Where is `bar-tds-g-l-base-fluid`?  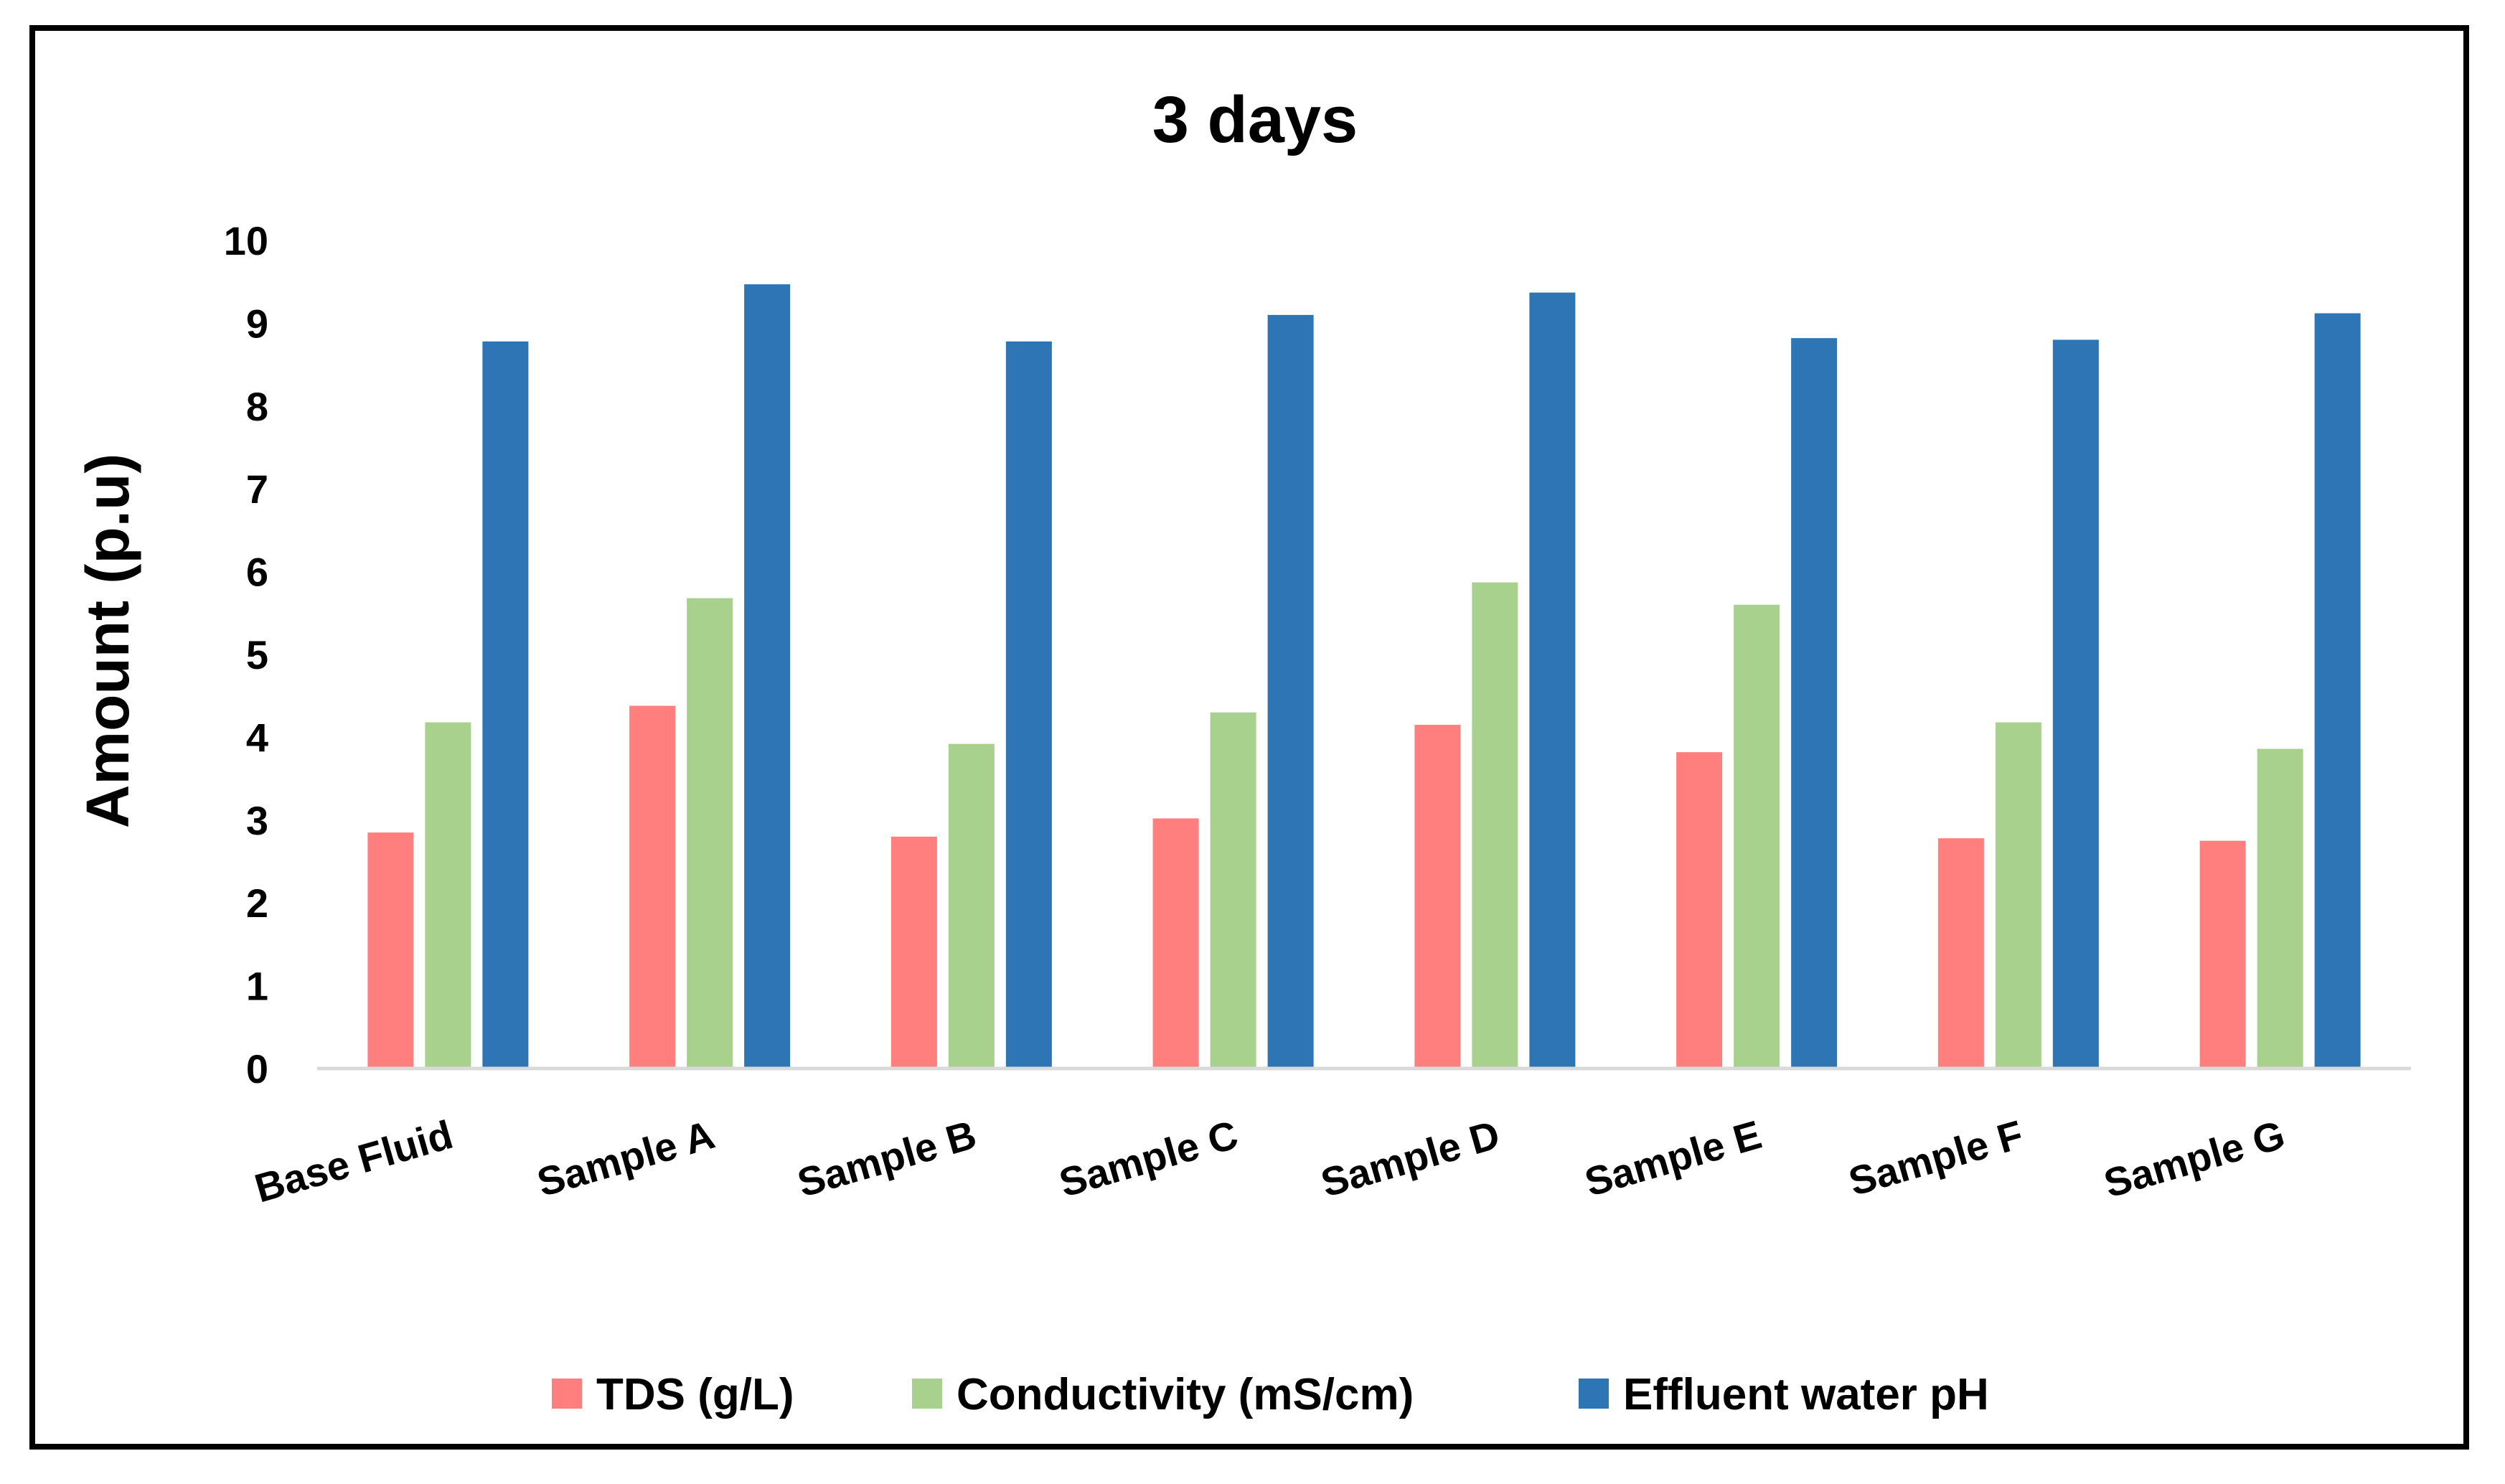
bar-tds-g-l-base-fluid is located at coordinates (390, 950).